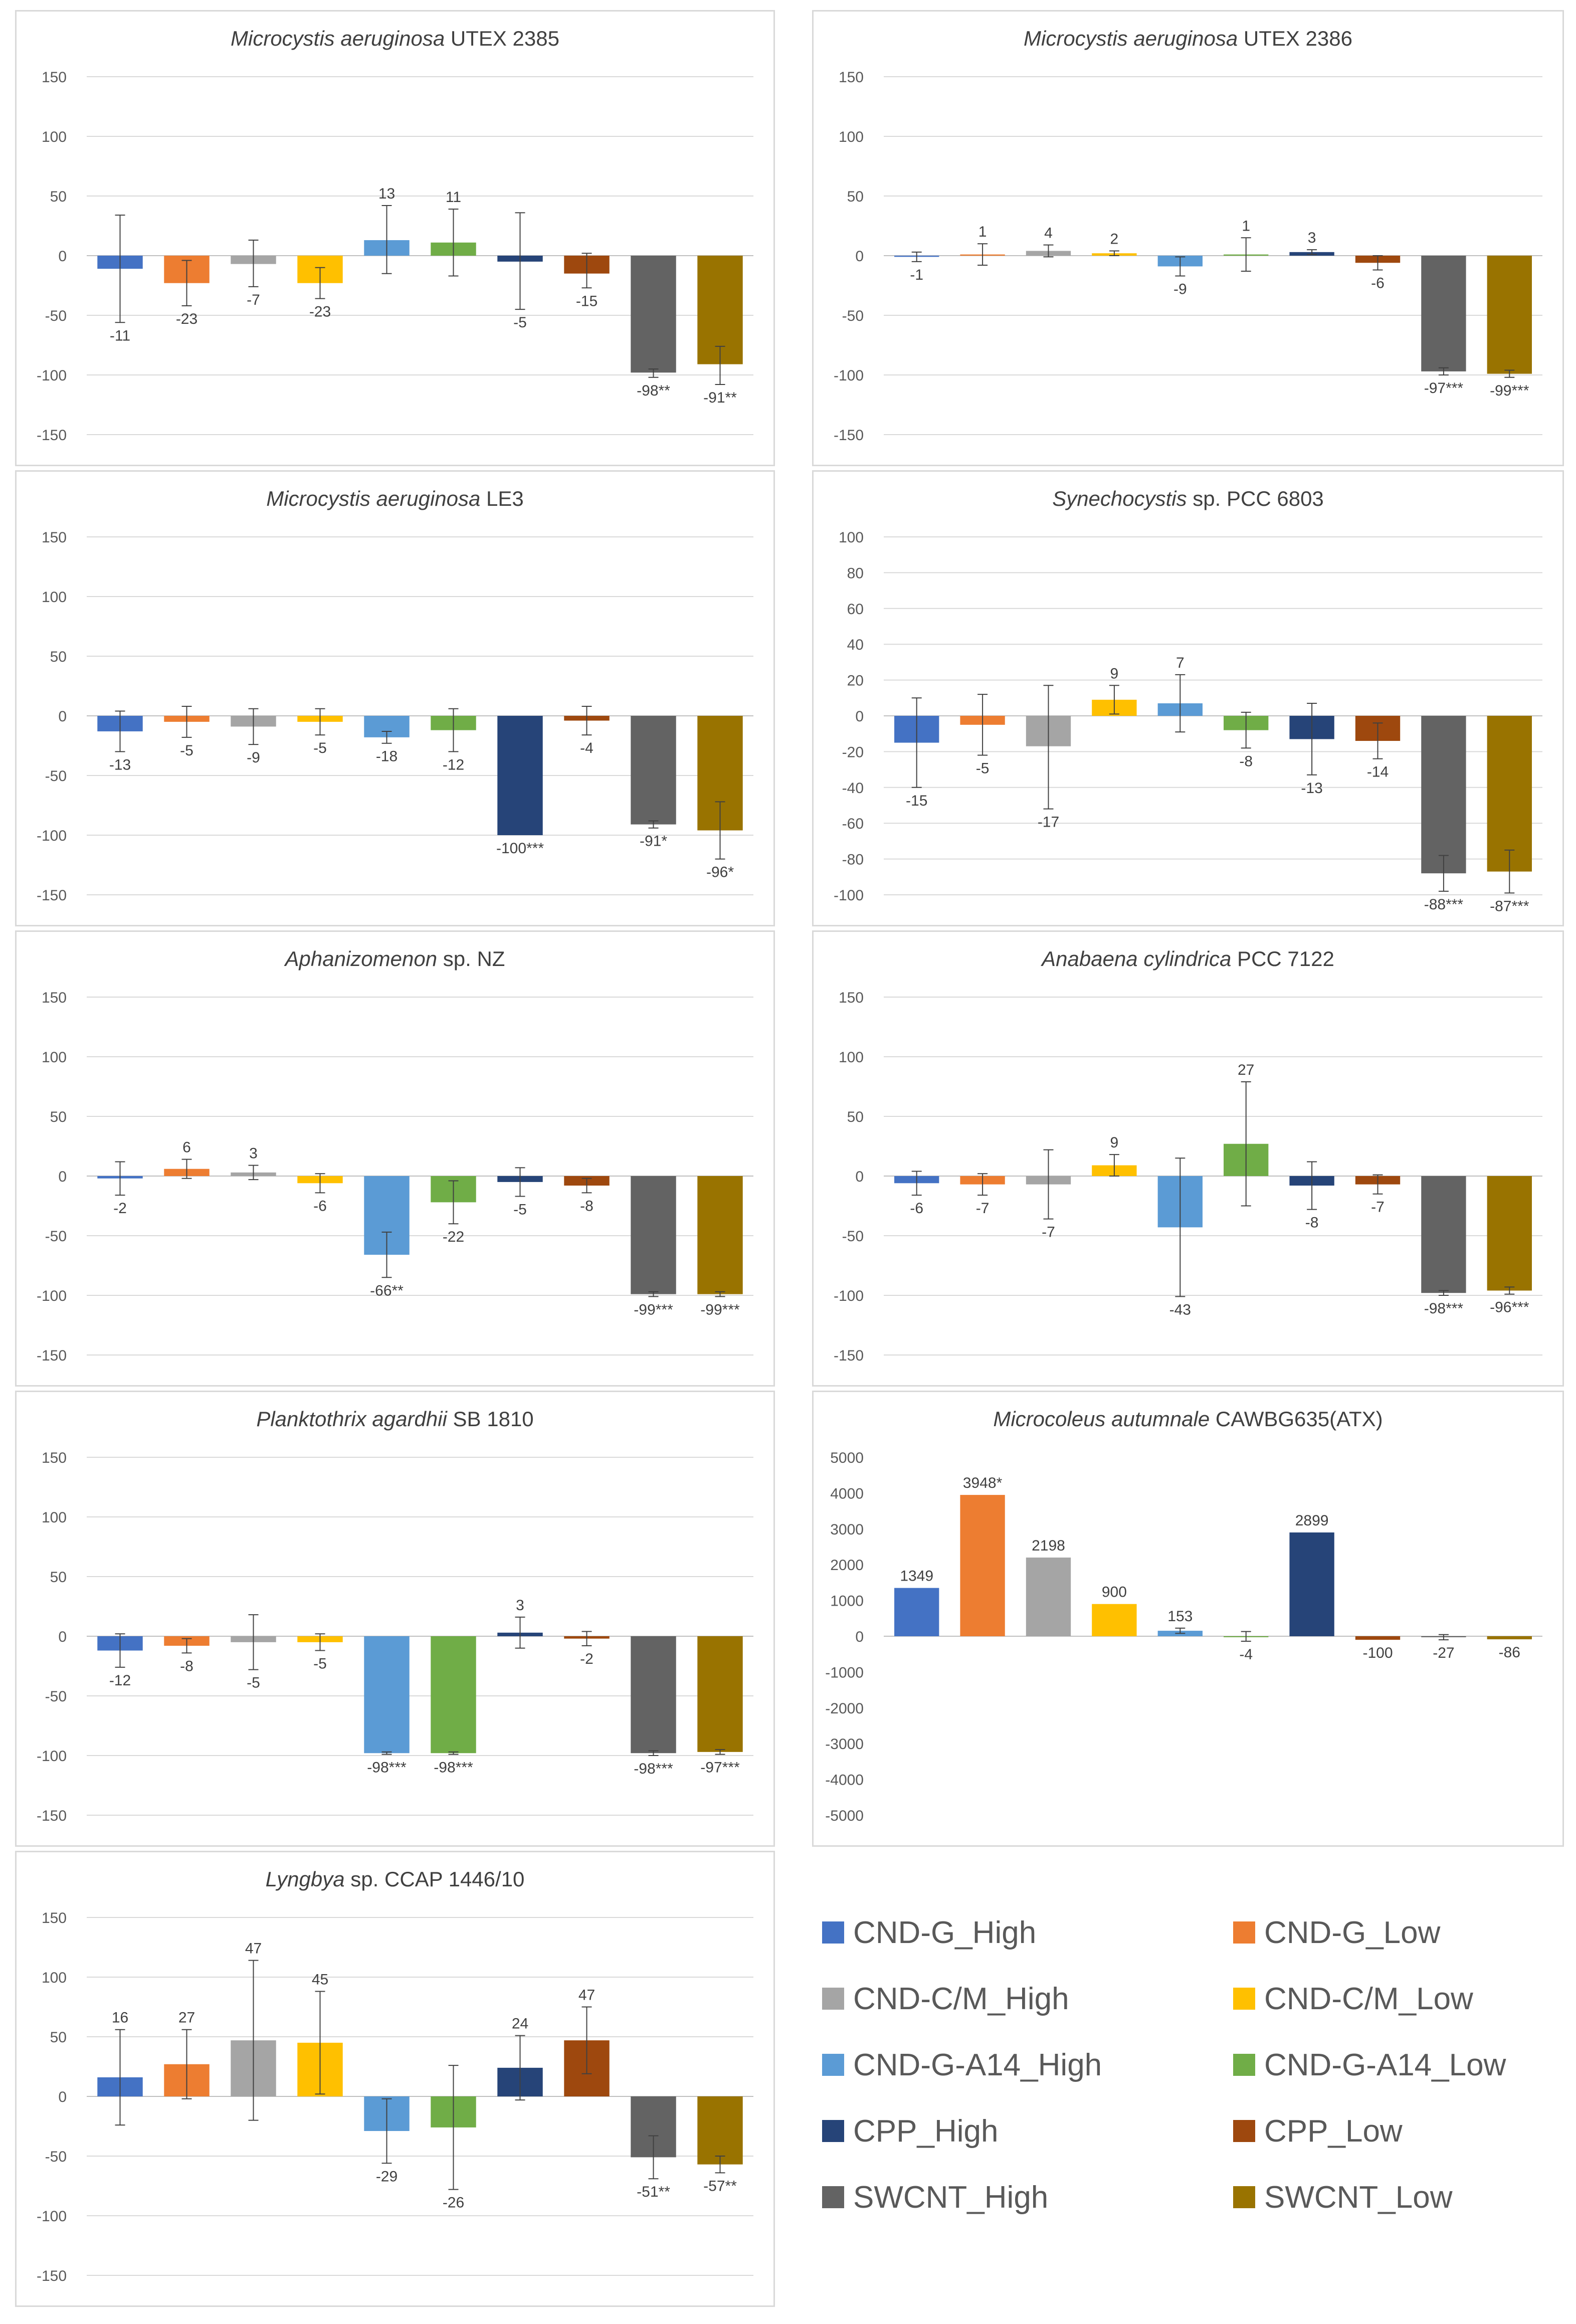  What do you see at coordinates (720, 872) in the screenshot?
I see `data-label: -96*` at bounding box center [720, 872].